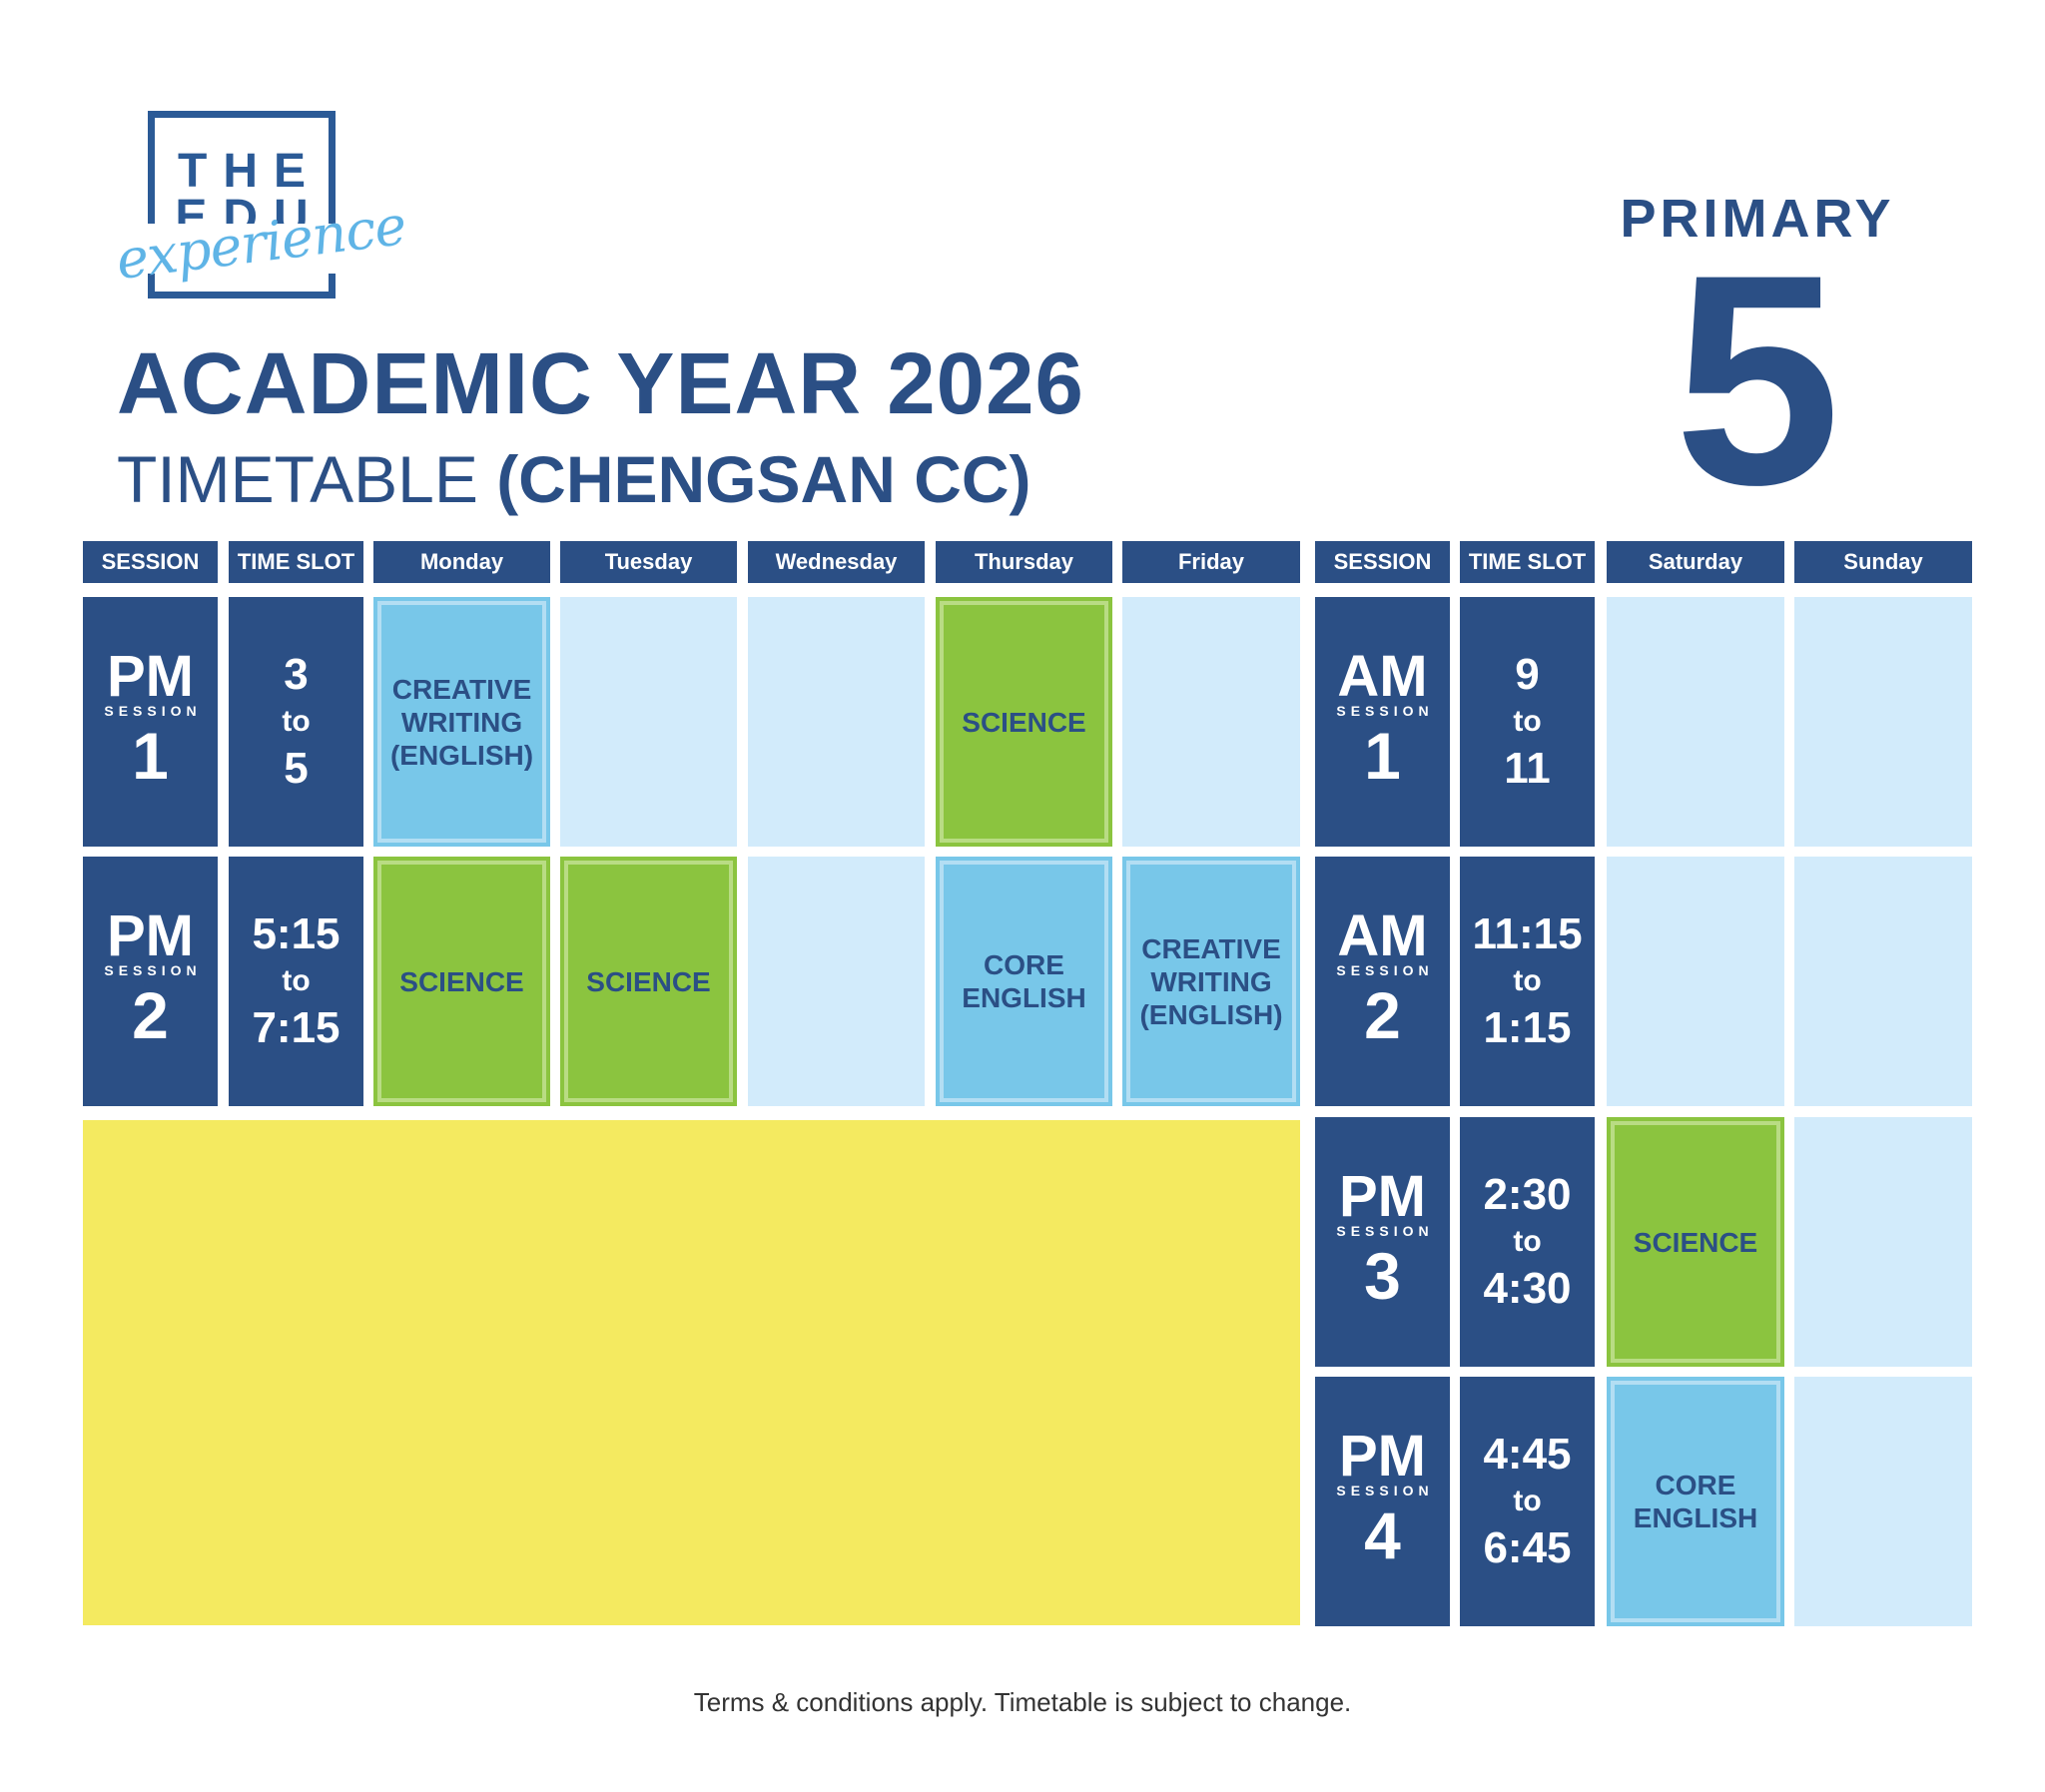 This screenshot has width=2045, height=1792. What do you see at coordinates (1382, 562) in the screenshot?
I see `header-weekend-session: SESSION` at bounding box center [1382, 562].